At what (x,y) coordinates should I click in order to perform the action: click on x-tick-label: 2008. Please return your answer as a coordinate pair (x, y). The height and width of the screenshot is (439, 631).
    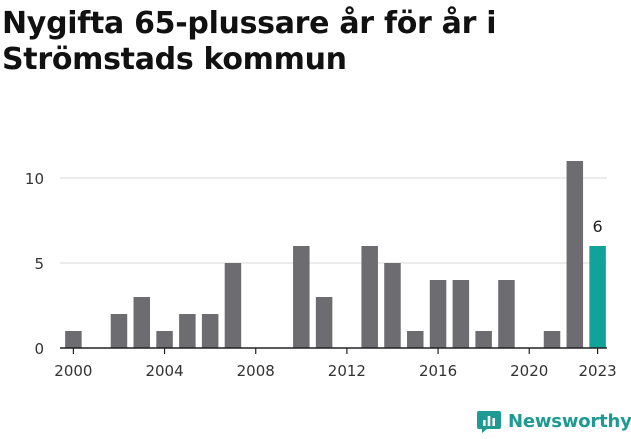
    Looking at the image, I should click on (256, 371).